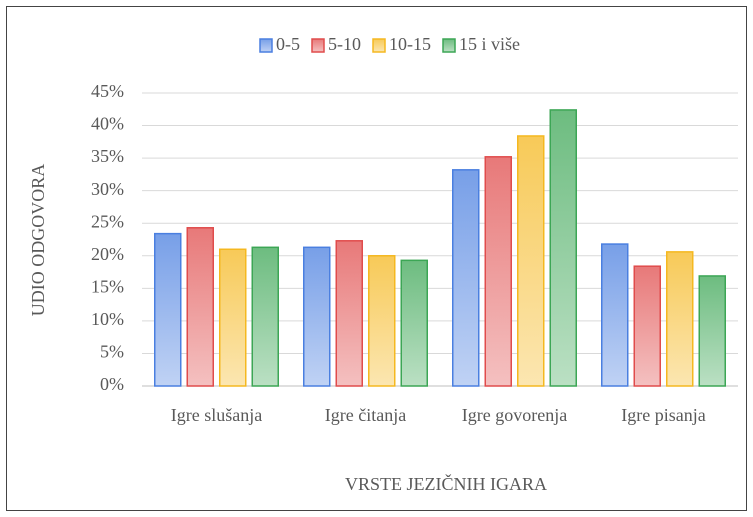 Image resolution: width=753 pixels, height=517 pixels. Describe the element at coordinates (216, 415) in the screenshot. I see `x-tick-label: Igre slušanja` at that location.